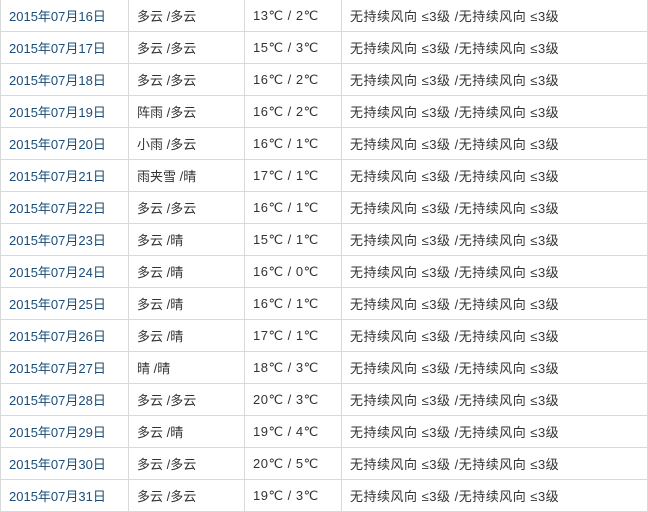 Image resolution: width=648 pixels, height=512 pixels. I want to click on date-cell: 2015年07月21日, so click(64, 175).